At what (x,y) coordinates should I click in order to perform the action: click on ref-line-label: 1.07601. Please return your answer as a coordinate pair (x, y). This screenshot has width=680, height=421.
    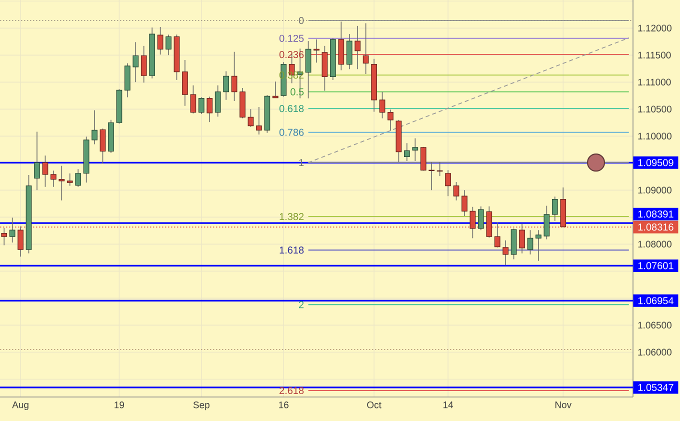
    Looking at the image, I should click on (656, 266).